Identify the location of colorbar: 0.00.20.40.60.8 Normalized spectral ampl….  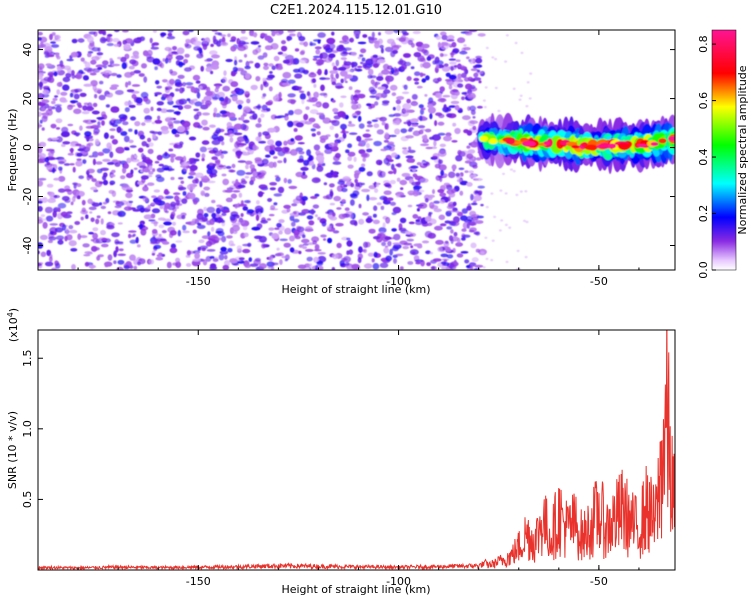
(723, 154).